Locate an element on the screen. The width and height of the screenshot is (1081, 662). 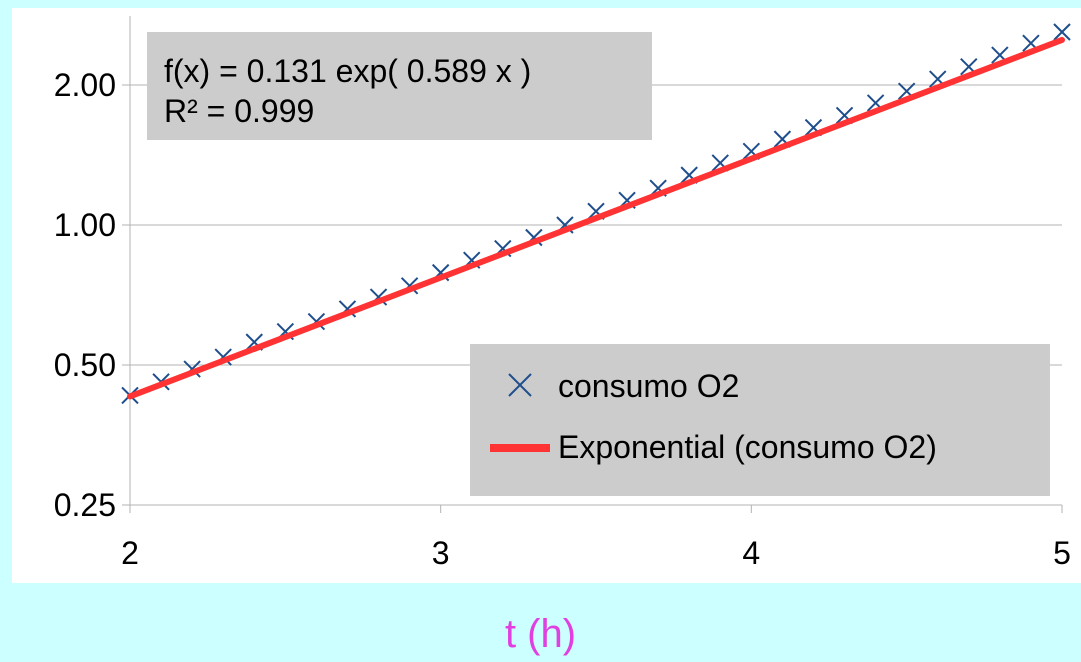
trendline-r2: R² = 0.999 is located at coordinates (239, 111).